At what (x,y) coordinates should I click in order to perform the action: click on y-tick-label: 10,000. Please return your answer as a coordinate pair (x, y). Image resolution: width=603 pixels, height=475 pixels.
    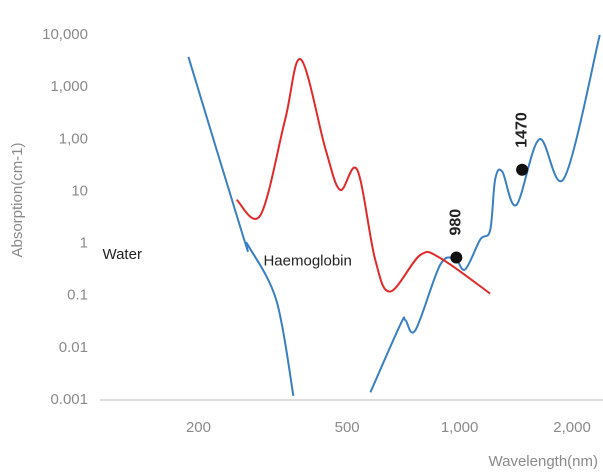
    Looking at the image, I should click on (65, 34).